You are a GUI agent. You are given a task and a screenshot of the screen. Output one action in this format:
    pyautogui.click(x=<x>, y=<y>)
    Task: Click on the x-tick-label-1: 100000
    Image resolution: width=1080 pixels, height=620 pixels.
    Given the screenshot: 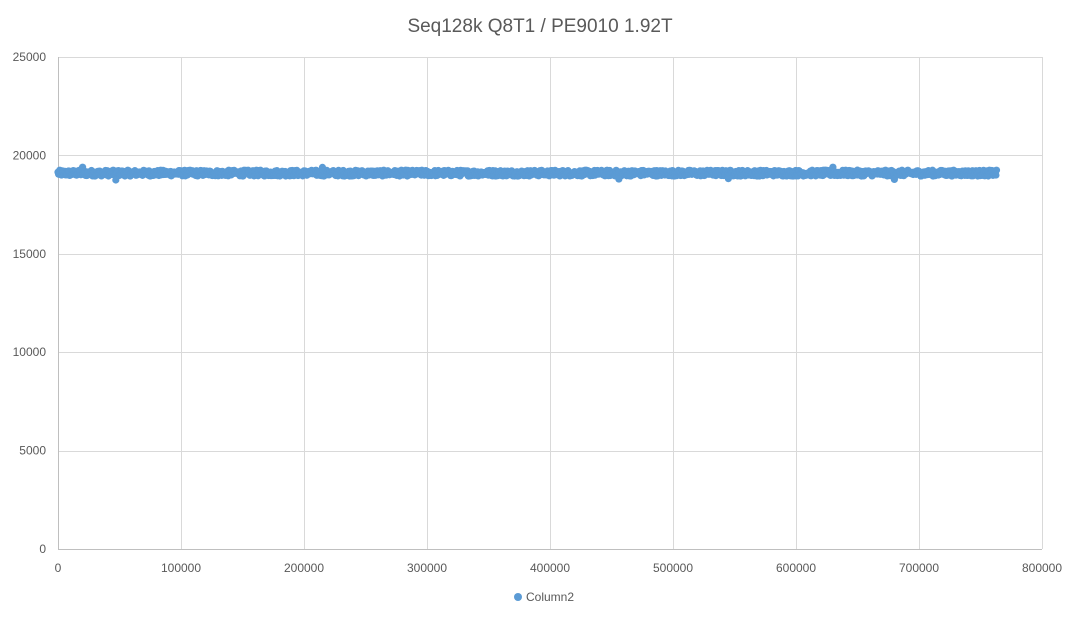 What is the action you would take?
    pyautogui.click(x=181, y=568)
    